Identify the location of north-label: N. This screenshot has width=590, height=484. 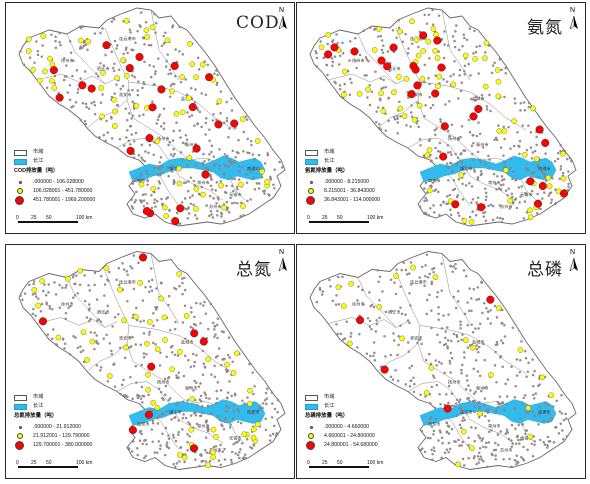
(282, 10).